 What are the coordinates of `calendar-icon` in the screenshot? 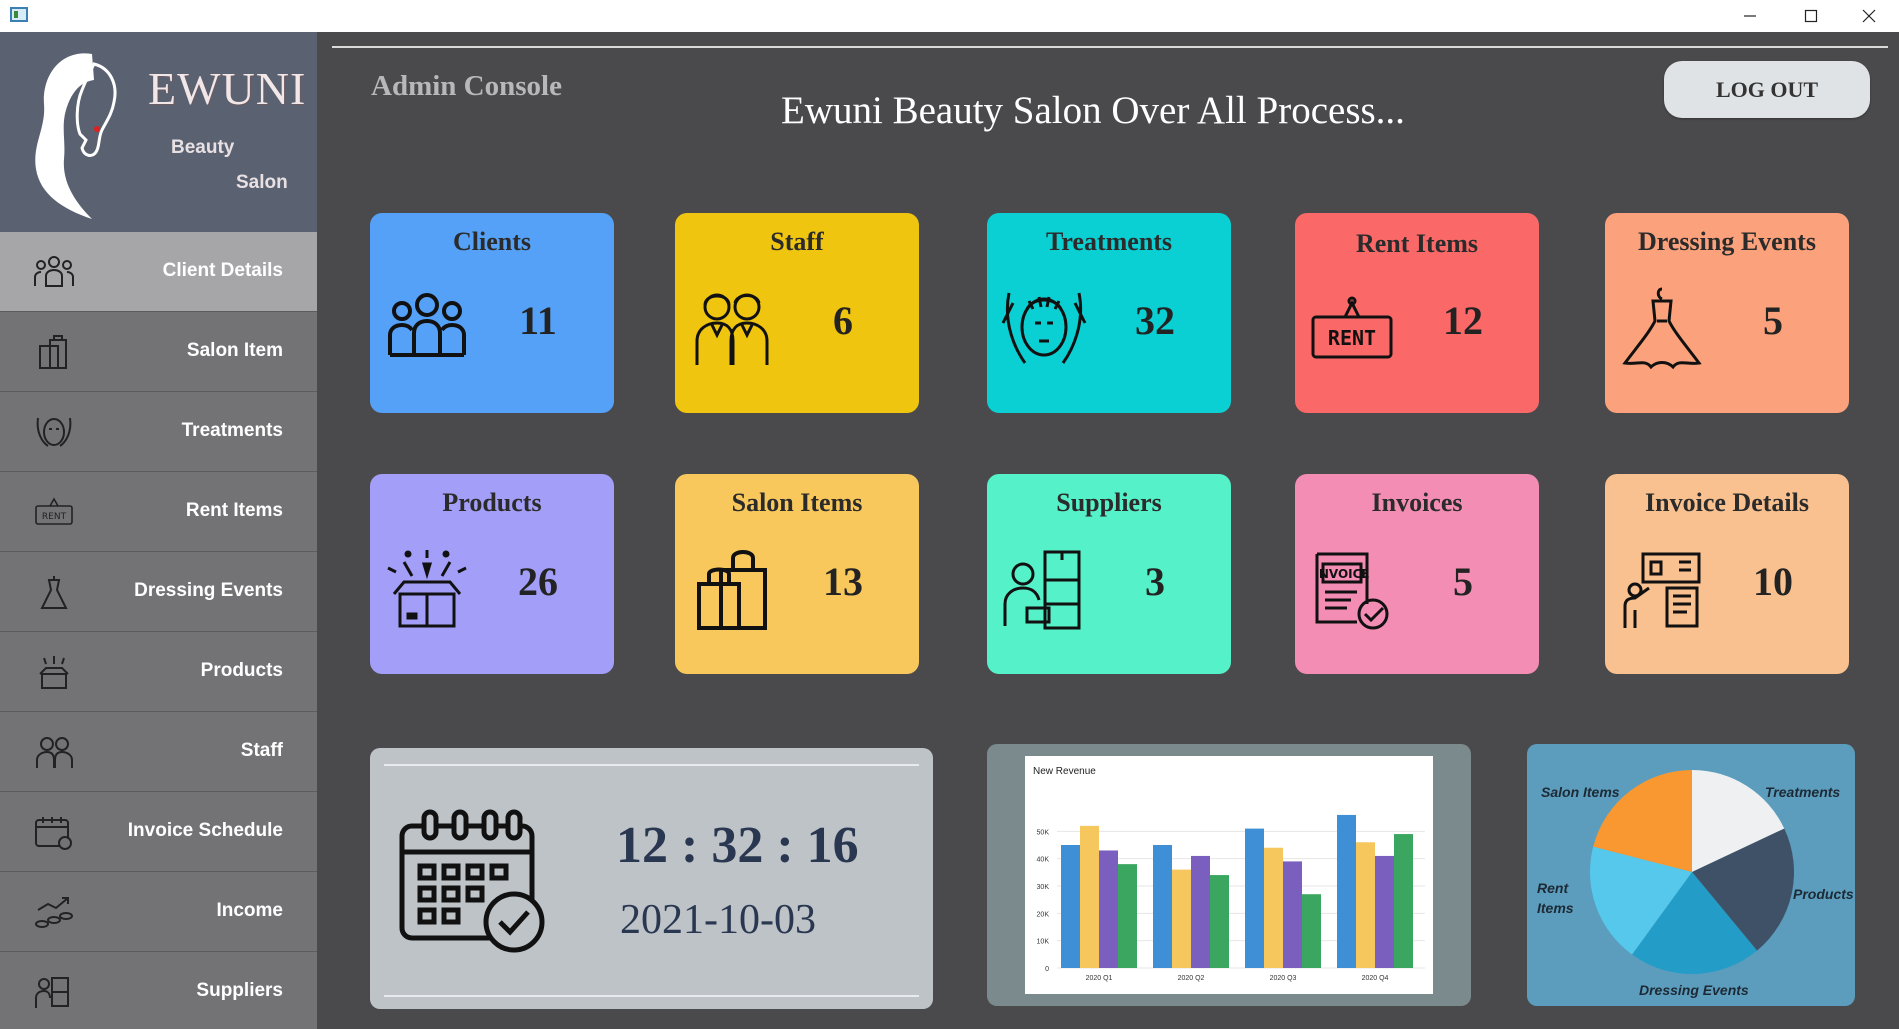 It's located at (53, 833).